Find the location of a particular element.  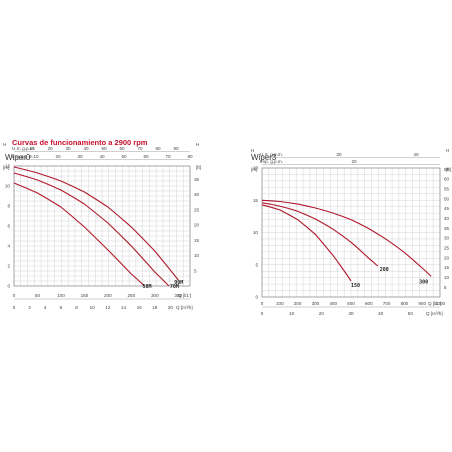

x-m3h-tick-label: 16 is located at coordinates (140, 307).